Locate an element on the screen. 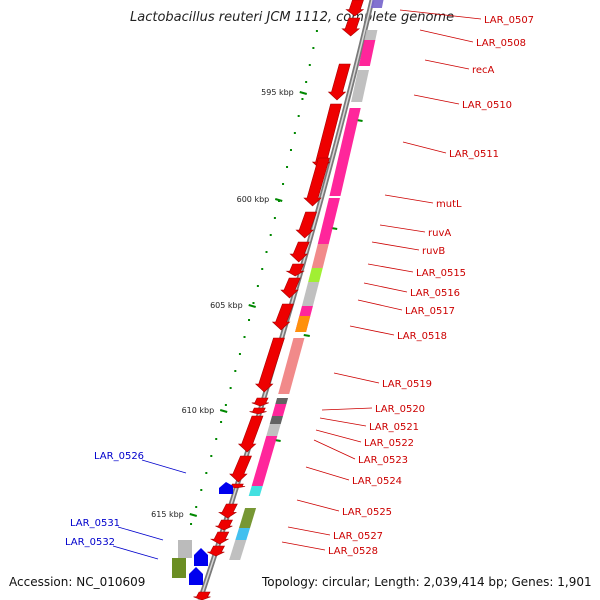  gene-label: LAR_0517 is located at coordinates (430, 311).